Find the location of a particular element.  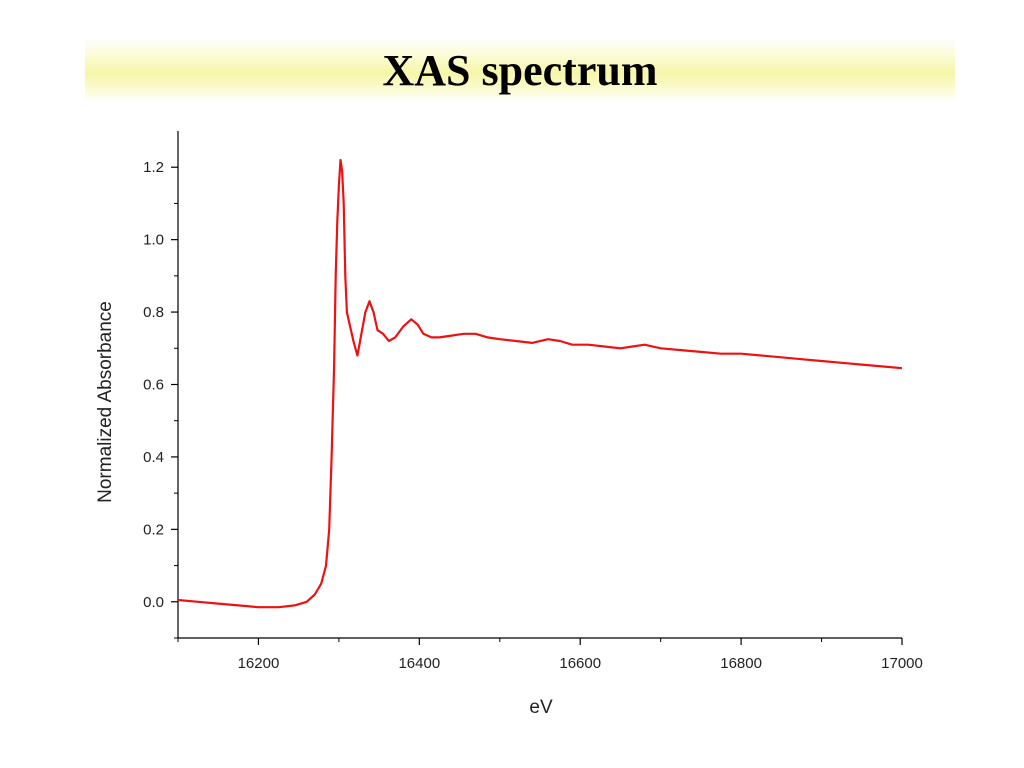

y-tick-label: 0.6 is located at coordinates (153, 385).